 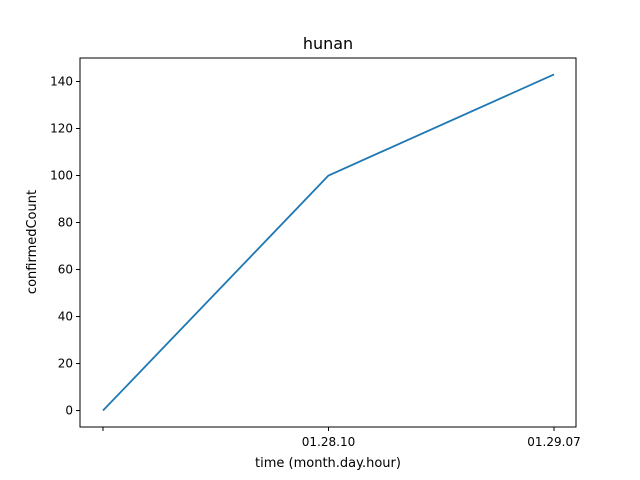 What do you see at coordinates (69, 411) in the screenshot?
I see `y-tick-label: 0` at bounding box center [69, 411].